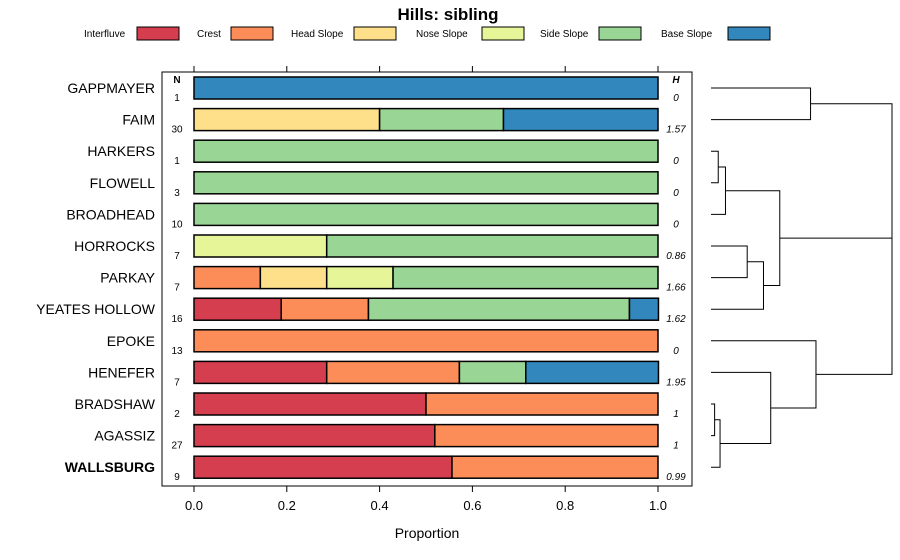 The image size is (900, 560). I want to click on row-label-faim: FAIM, so click(138, 120).